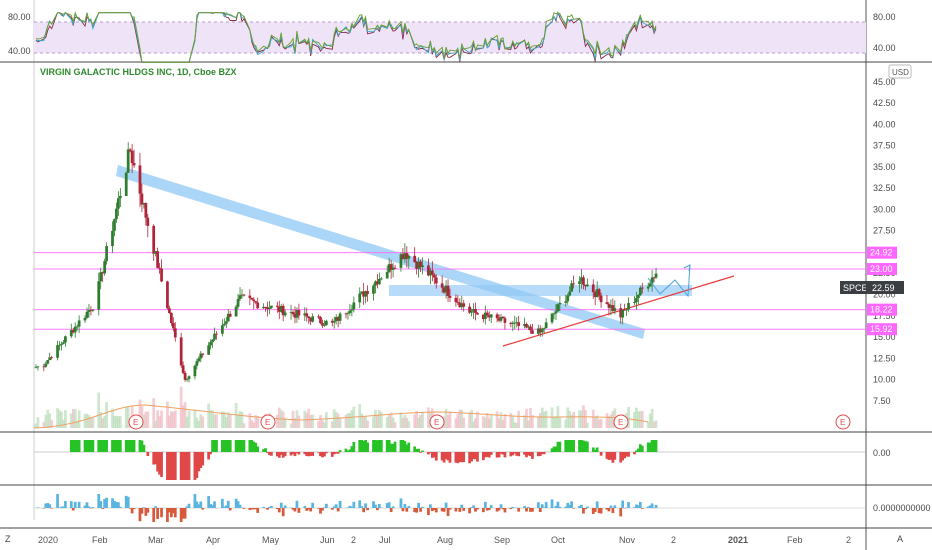 The height and width of the screenshot is (550, 932). I want to click on auto-scale-button: A, so click(900, 539).